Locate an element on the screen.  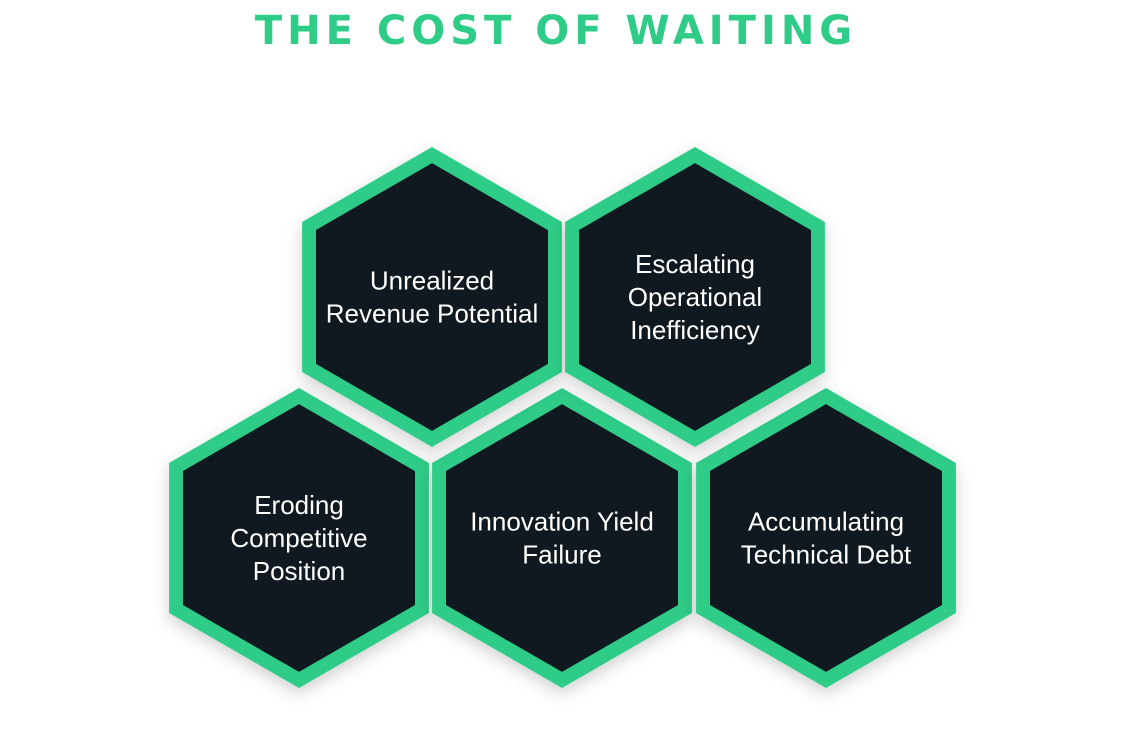
hexagon-label-line: Technical Debt is located at coordinates (826, 555).